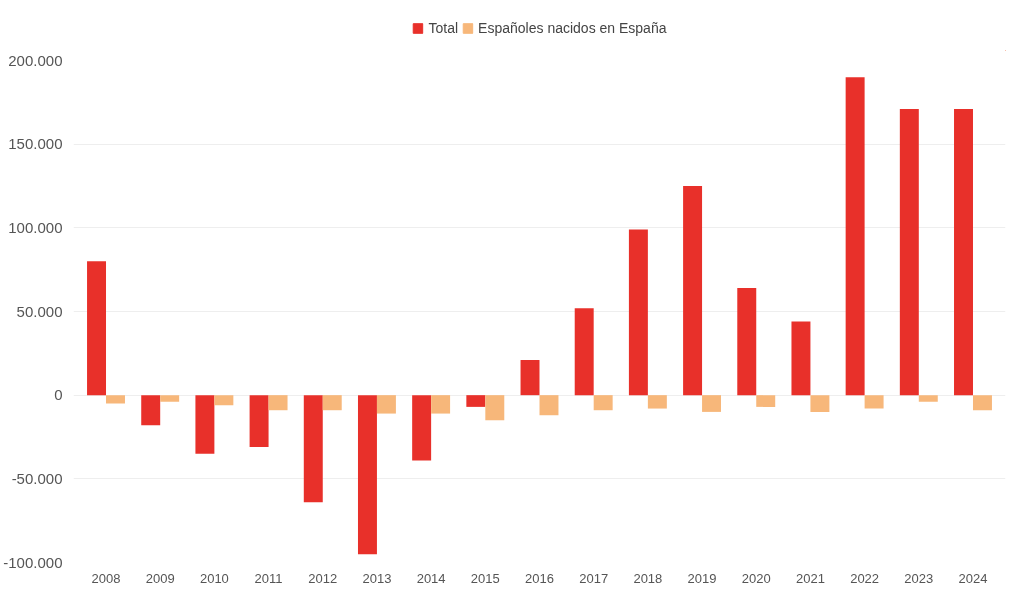 This screenshot has height=610, width=1028. I want to click on x-tick-label: 2019, so click(702, 578).